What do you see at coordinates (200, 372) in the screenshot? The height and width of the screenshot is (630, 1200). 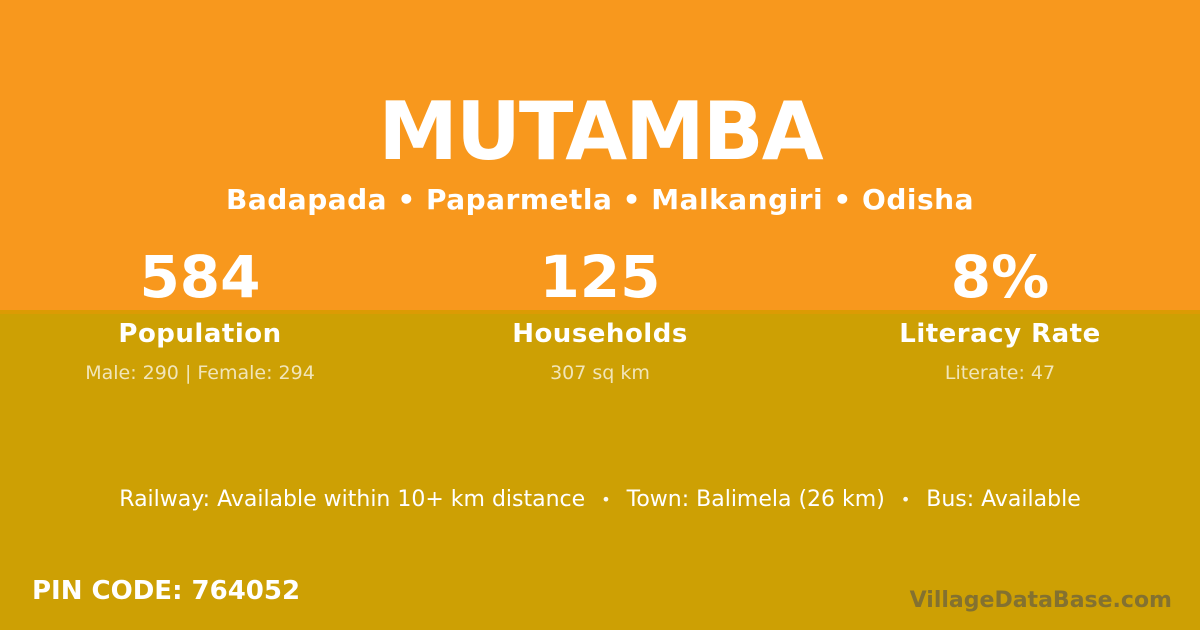 I see `population-detail: Male: 290 | Female: 294` at bounding box center [200, 372].